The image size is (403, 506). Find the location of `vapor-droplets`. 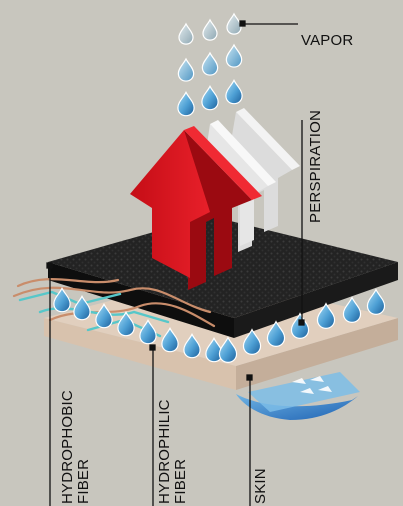

vapor-droplets is located at coordinates (210, 64).